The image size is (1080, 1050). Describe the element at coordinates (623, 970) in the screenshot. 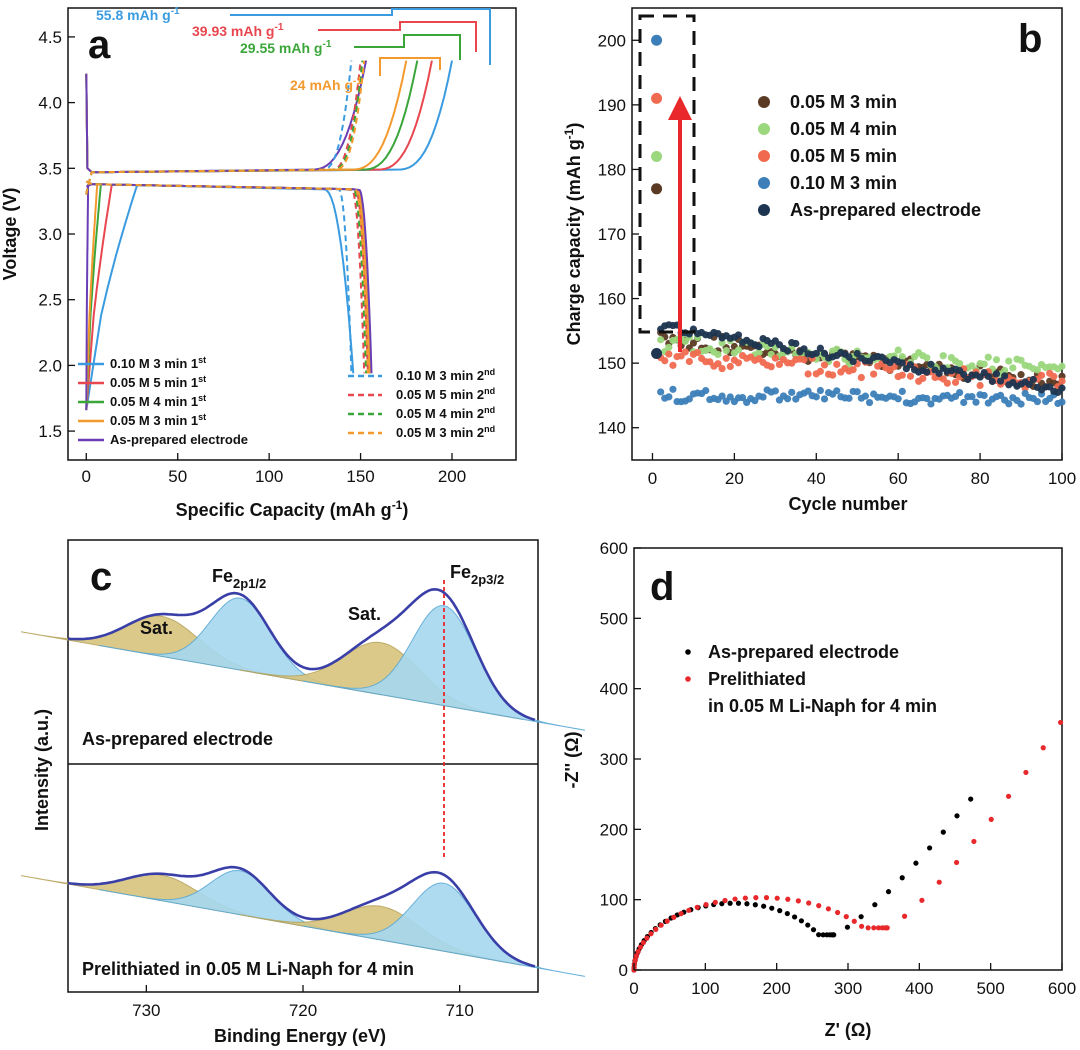

I see `y-tick-label: 0` at that location.